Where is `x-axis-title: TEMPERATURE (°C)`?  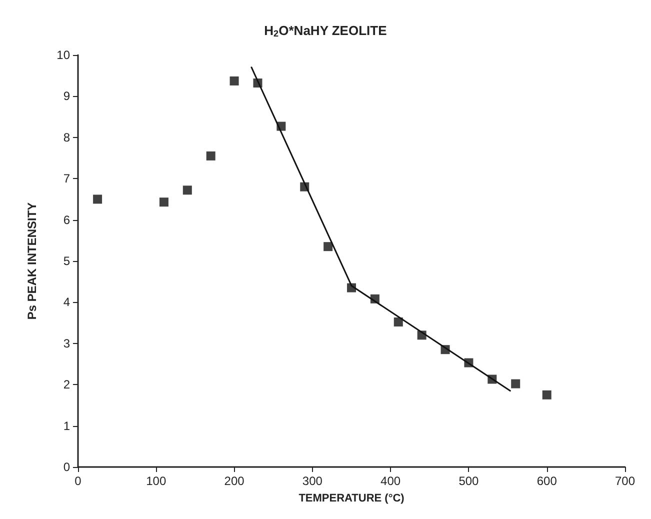 x-axis-title: TEMPERATURE (°C) is located at coordinates (351, 498).